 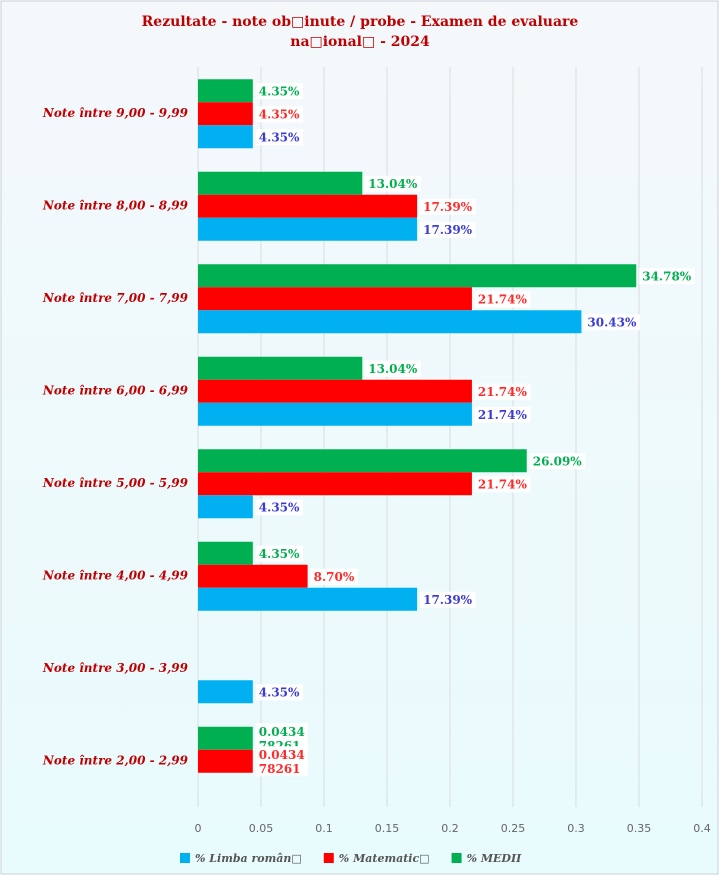 I want to click on y-tick-label: Note între 9,00 - 9,99, so click(x=115, y=113).